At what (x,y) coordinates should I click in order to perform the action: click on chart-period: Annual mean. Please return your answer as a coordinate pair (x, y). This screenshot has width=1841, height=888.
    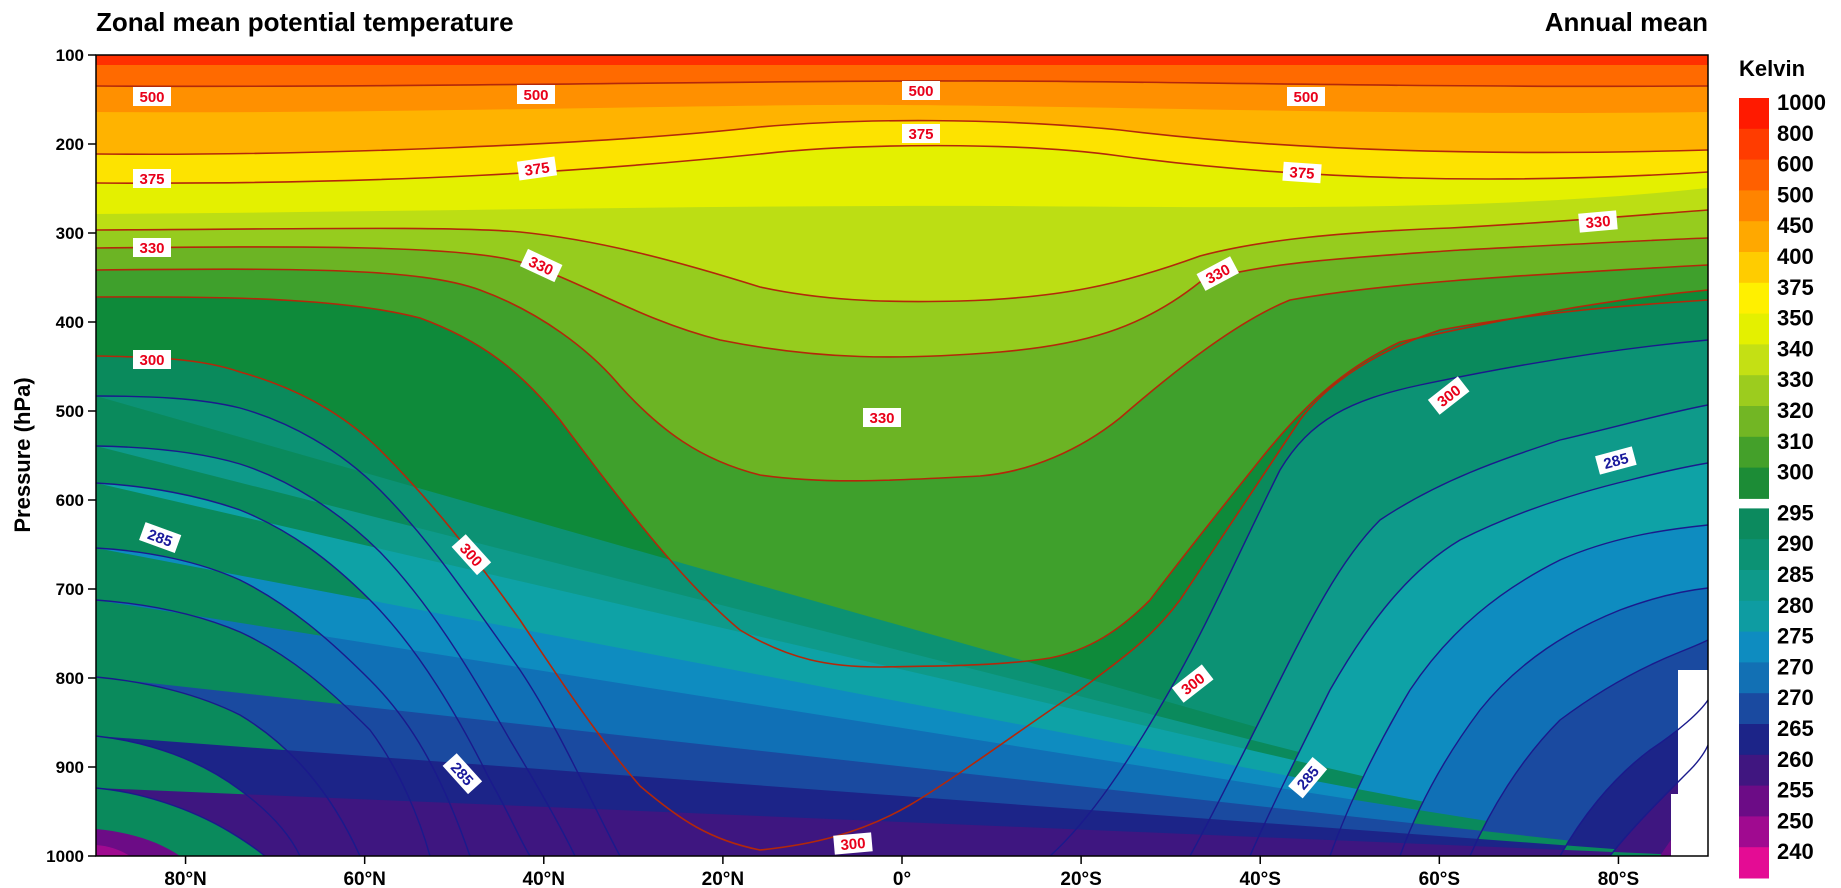
    Looking at the image, I should click on (1626, 22).